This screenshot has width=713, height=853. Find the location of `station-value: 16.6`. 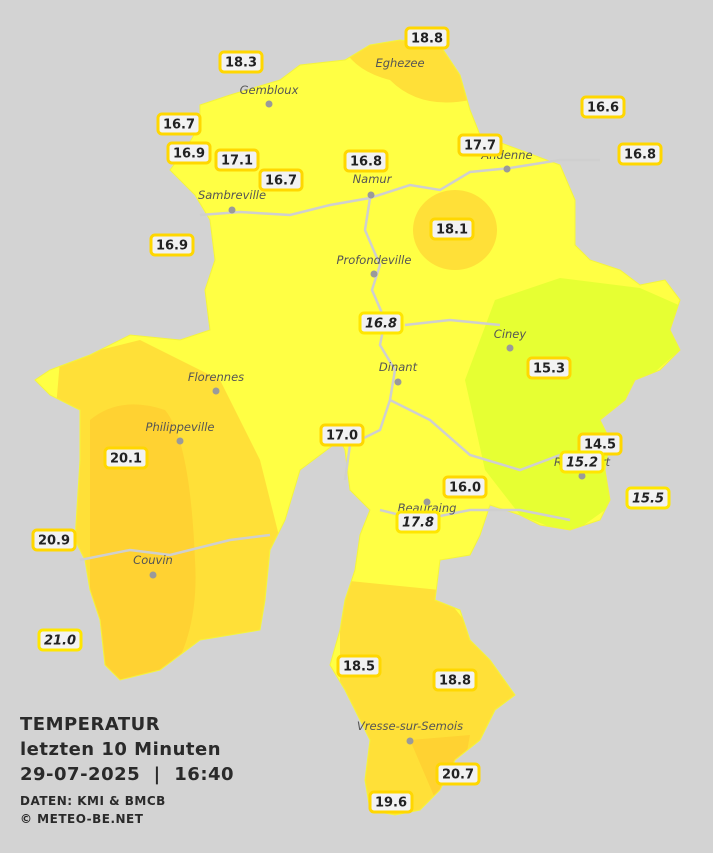

station-value: 16.6 is located at coordinates (603, 108).